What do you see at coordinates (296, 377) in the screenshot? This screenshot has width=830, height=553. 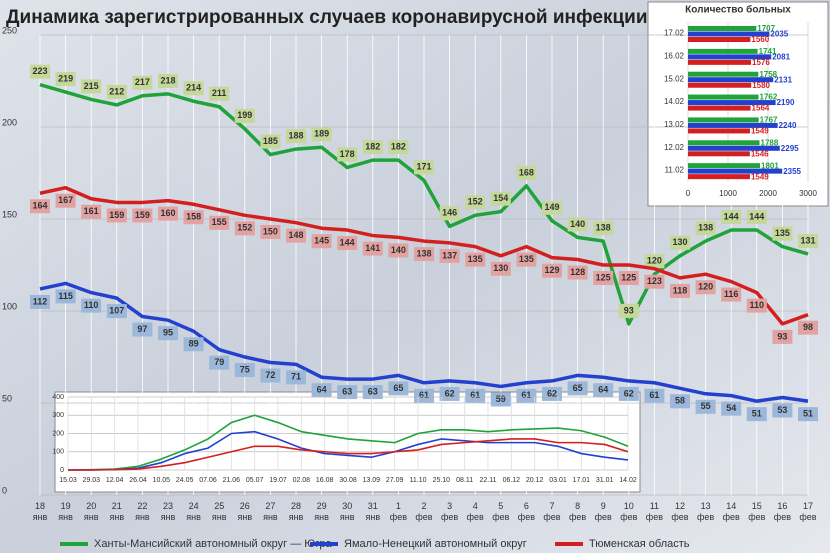 I see `data-label: 71` at bounding box center [296, 377].